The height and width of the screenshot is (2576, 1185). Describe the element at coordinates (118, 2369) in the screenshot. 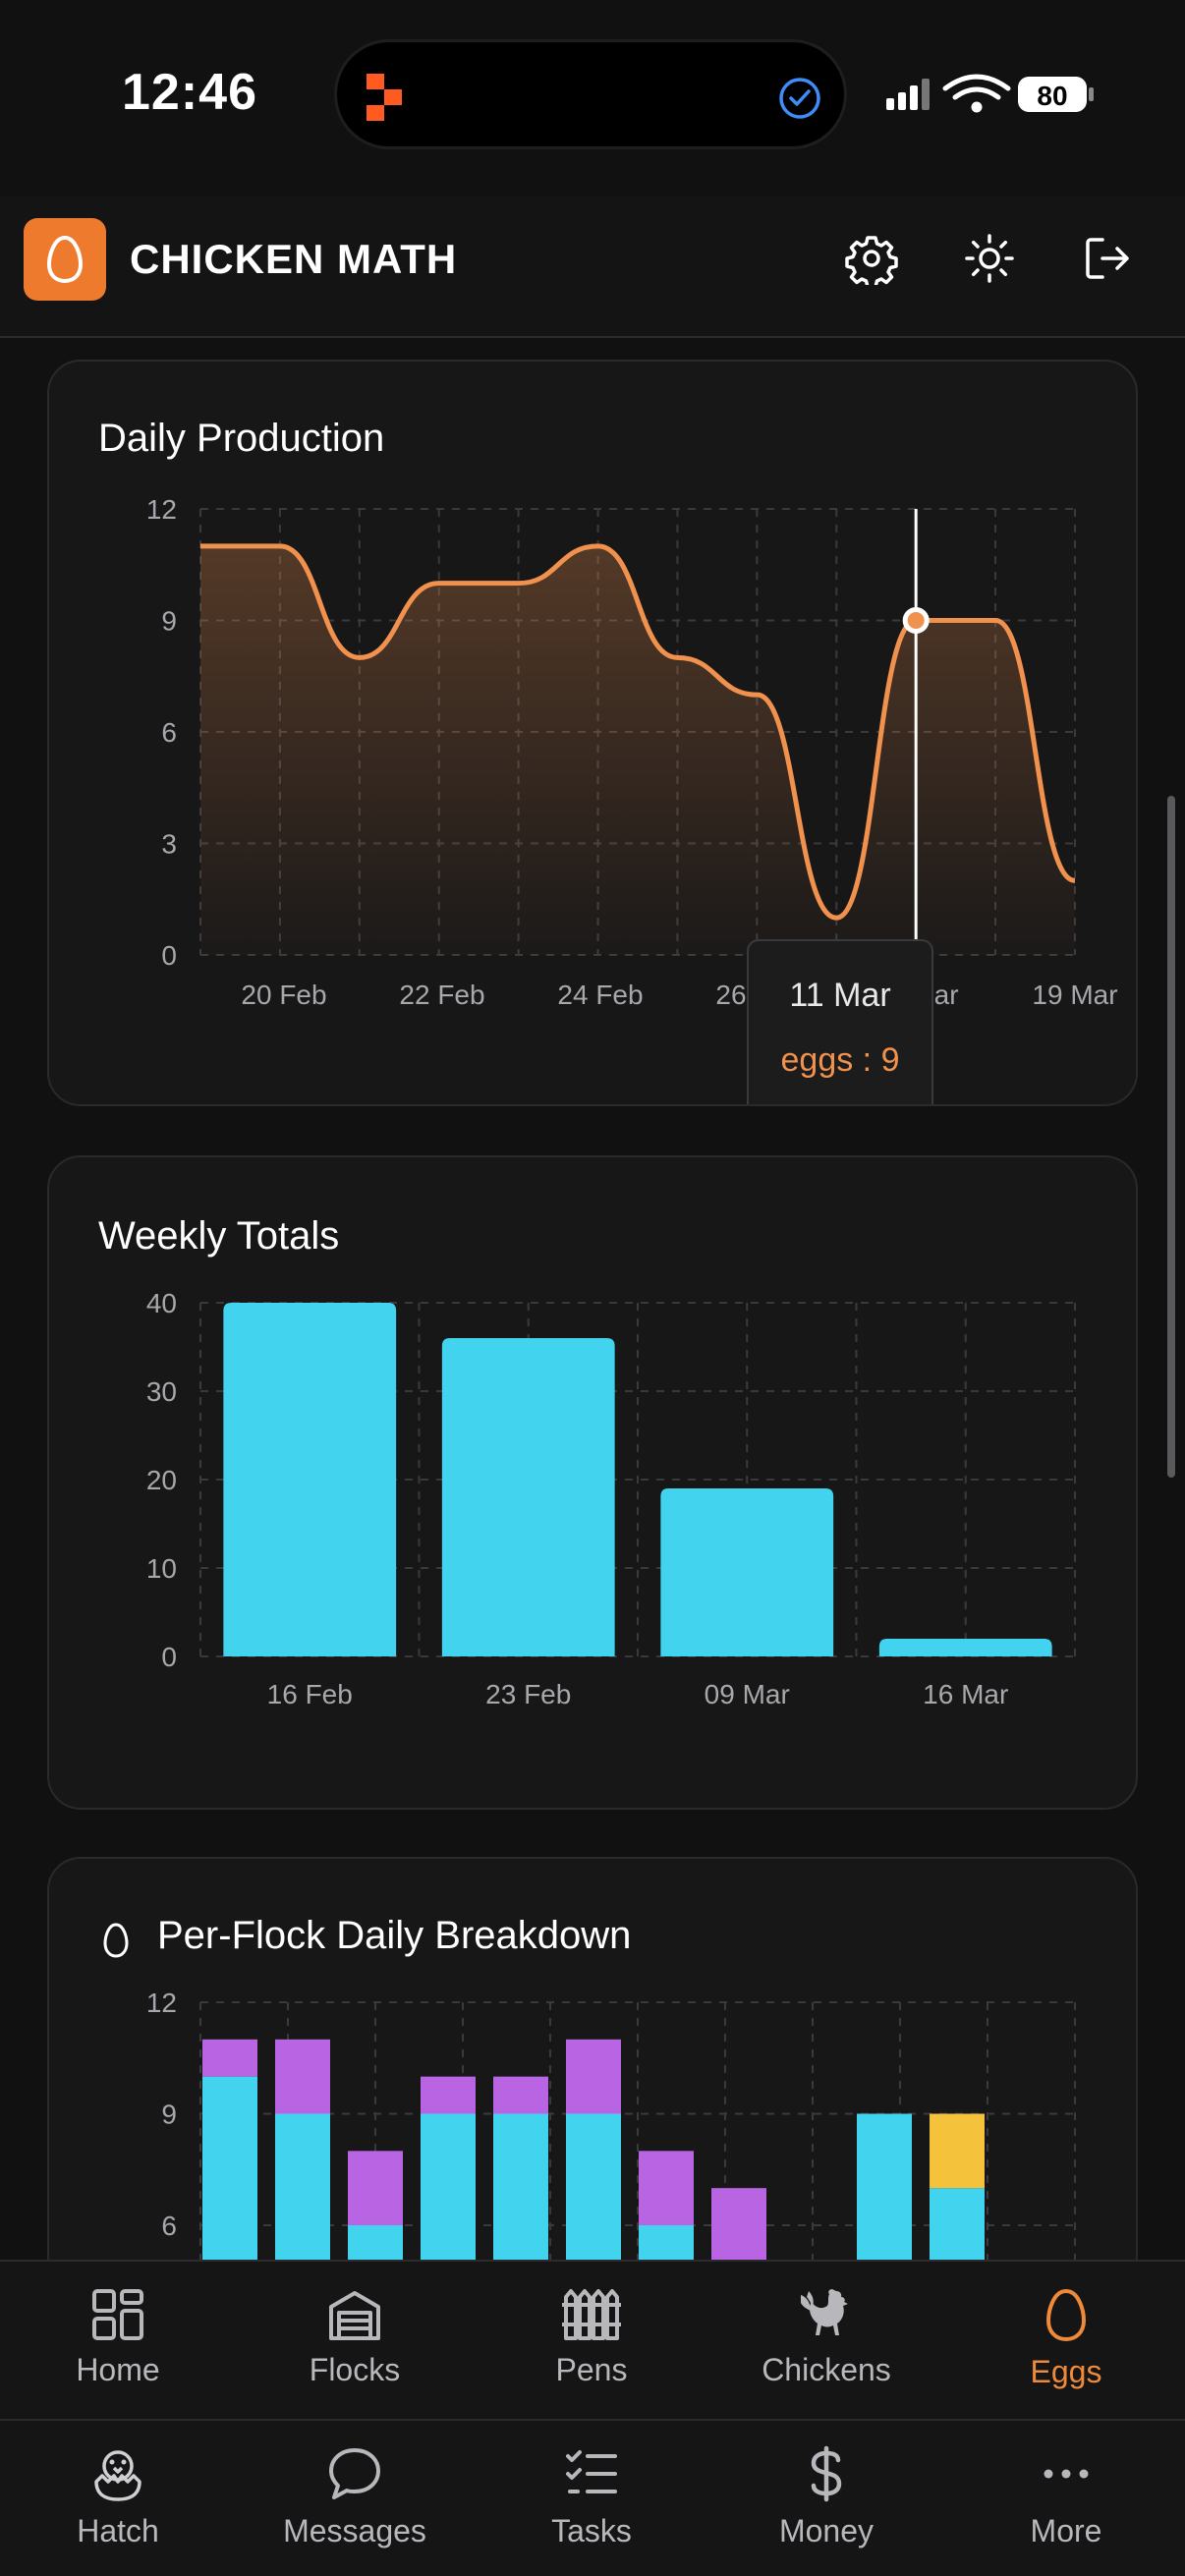

I see `nav-label: Home` at that location.